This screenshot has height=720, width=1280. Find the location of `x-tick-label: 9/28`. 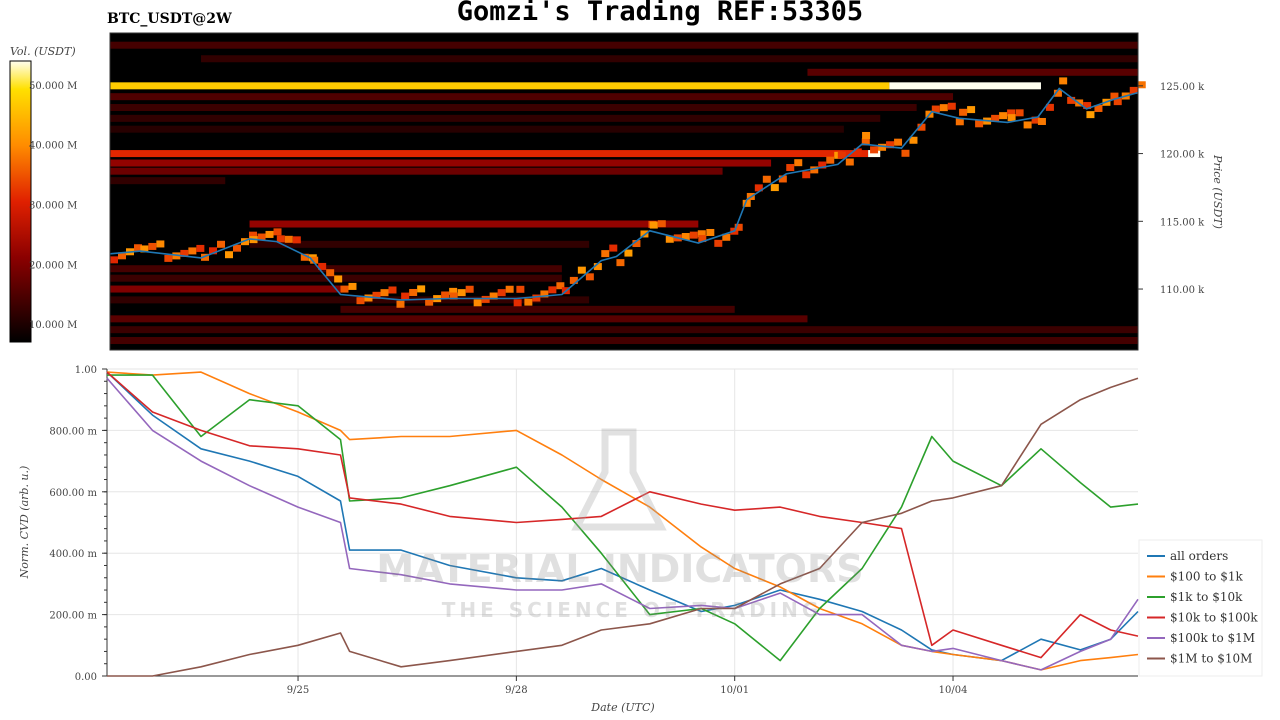

x-tick-label: 9/28 is located at coordinates (516, 690).